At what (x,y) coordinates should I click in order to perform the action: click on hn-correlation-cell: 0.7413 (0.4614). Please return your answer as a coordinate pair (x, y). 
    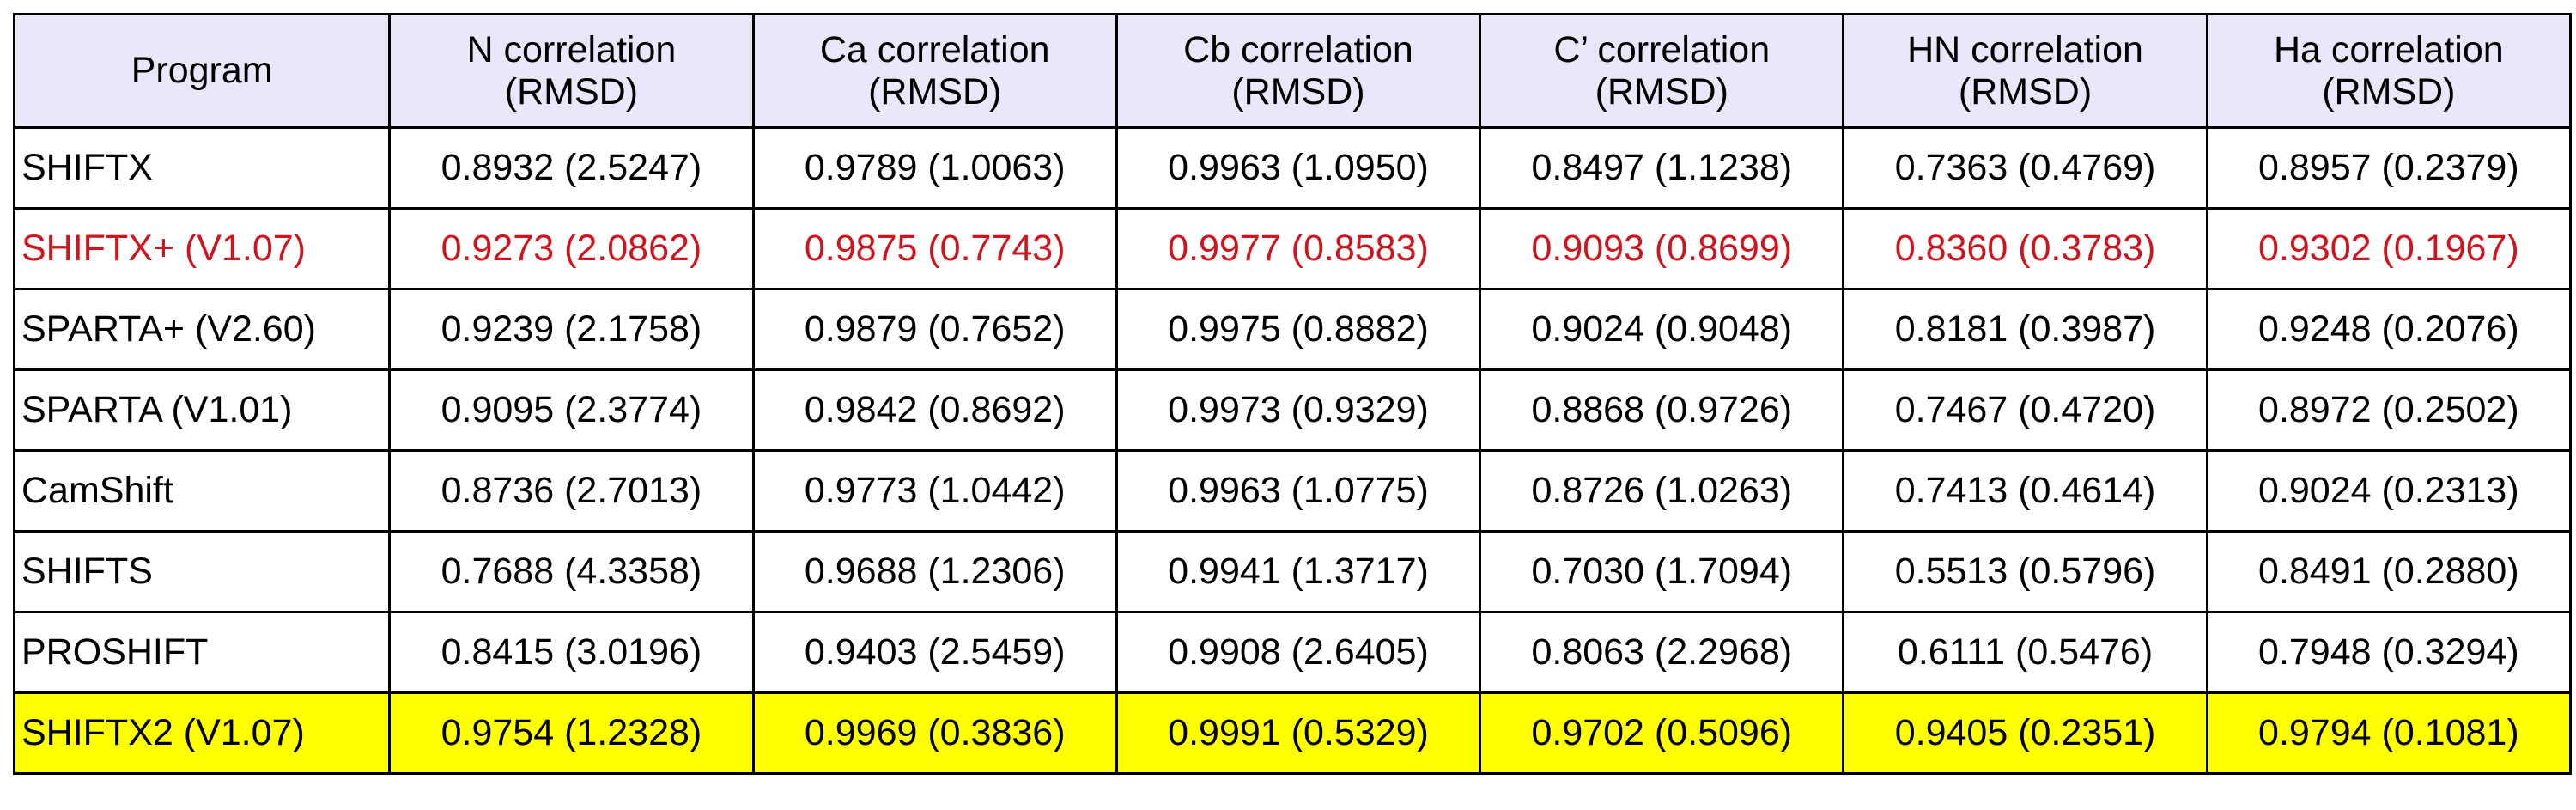
    Looking at the image, I should click on (2025, 491).